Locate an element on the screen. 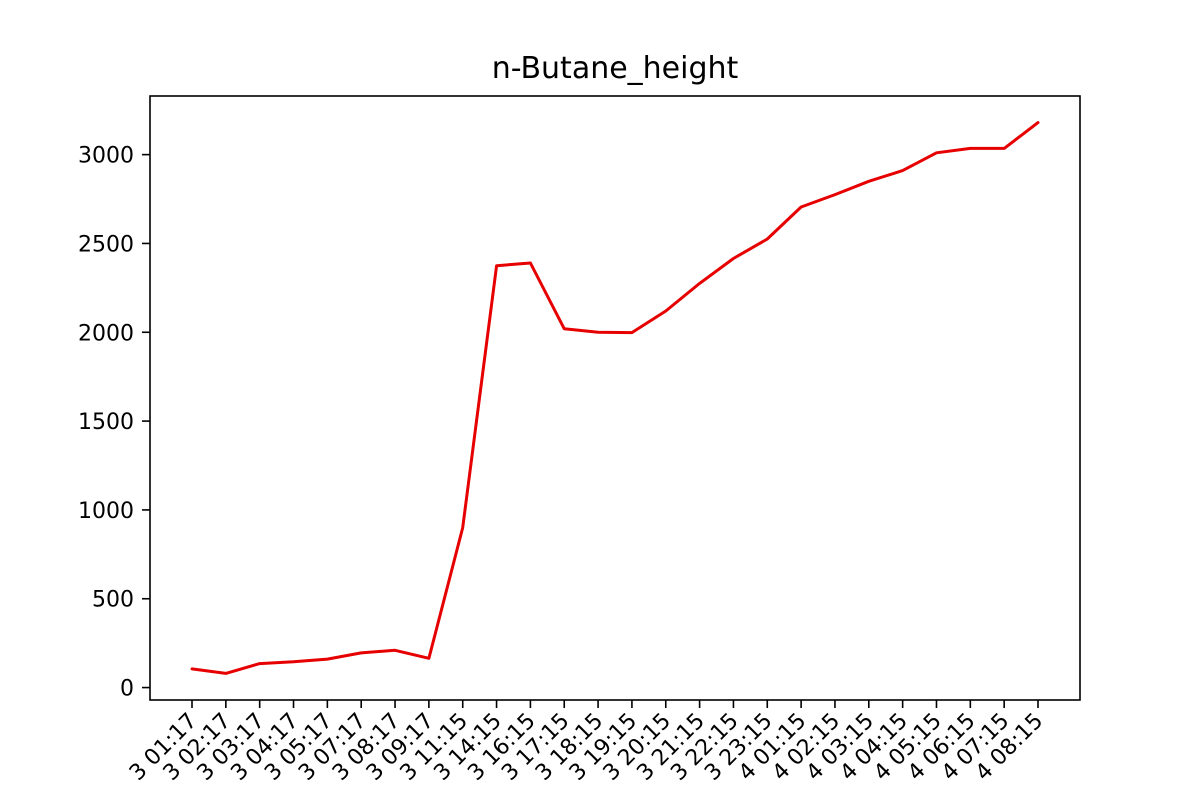 This screenshot has height=800, width=1200. y-tick-label: 1500 is located at coordinates (106, 422).